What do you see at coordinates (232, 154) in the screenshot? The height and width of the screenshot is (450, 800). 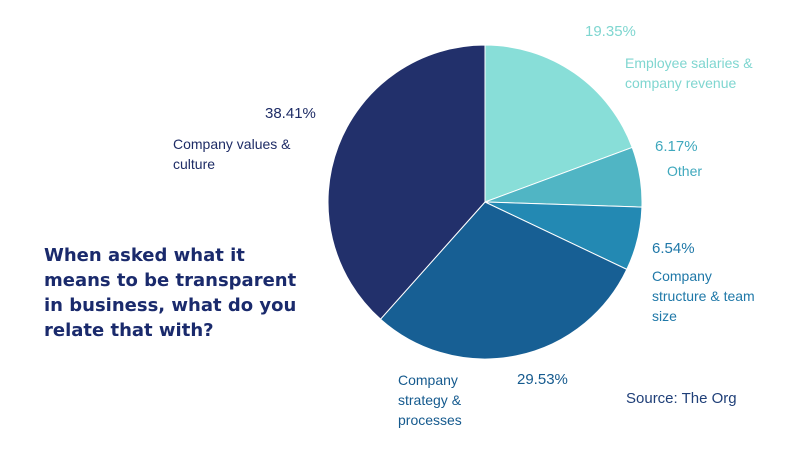 I see `slice-category-label: Company values &culture` at bounding box center [232, 154].